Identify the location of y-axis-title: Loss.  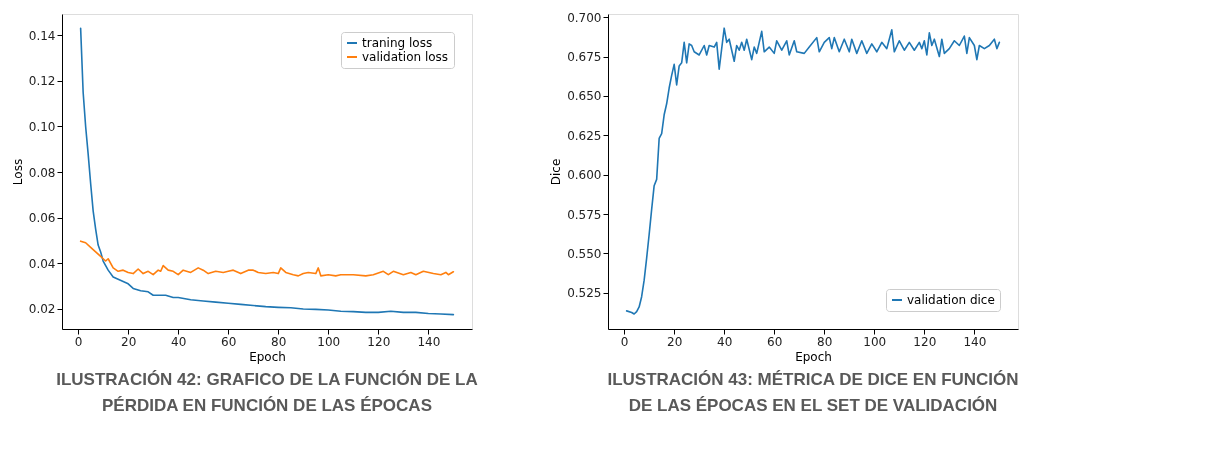
(17, 172).